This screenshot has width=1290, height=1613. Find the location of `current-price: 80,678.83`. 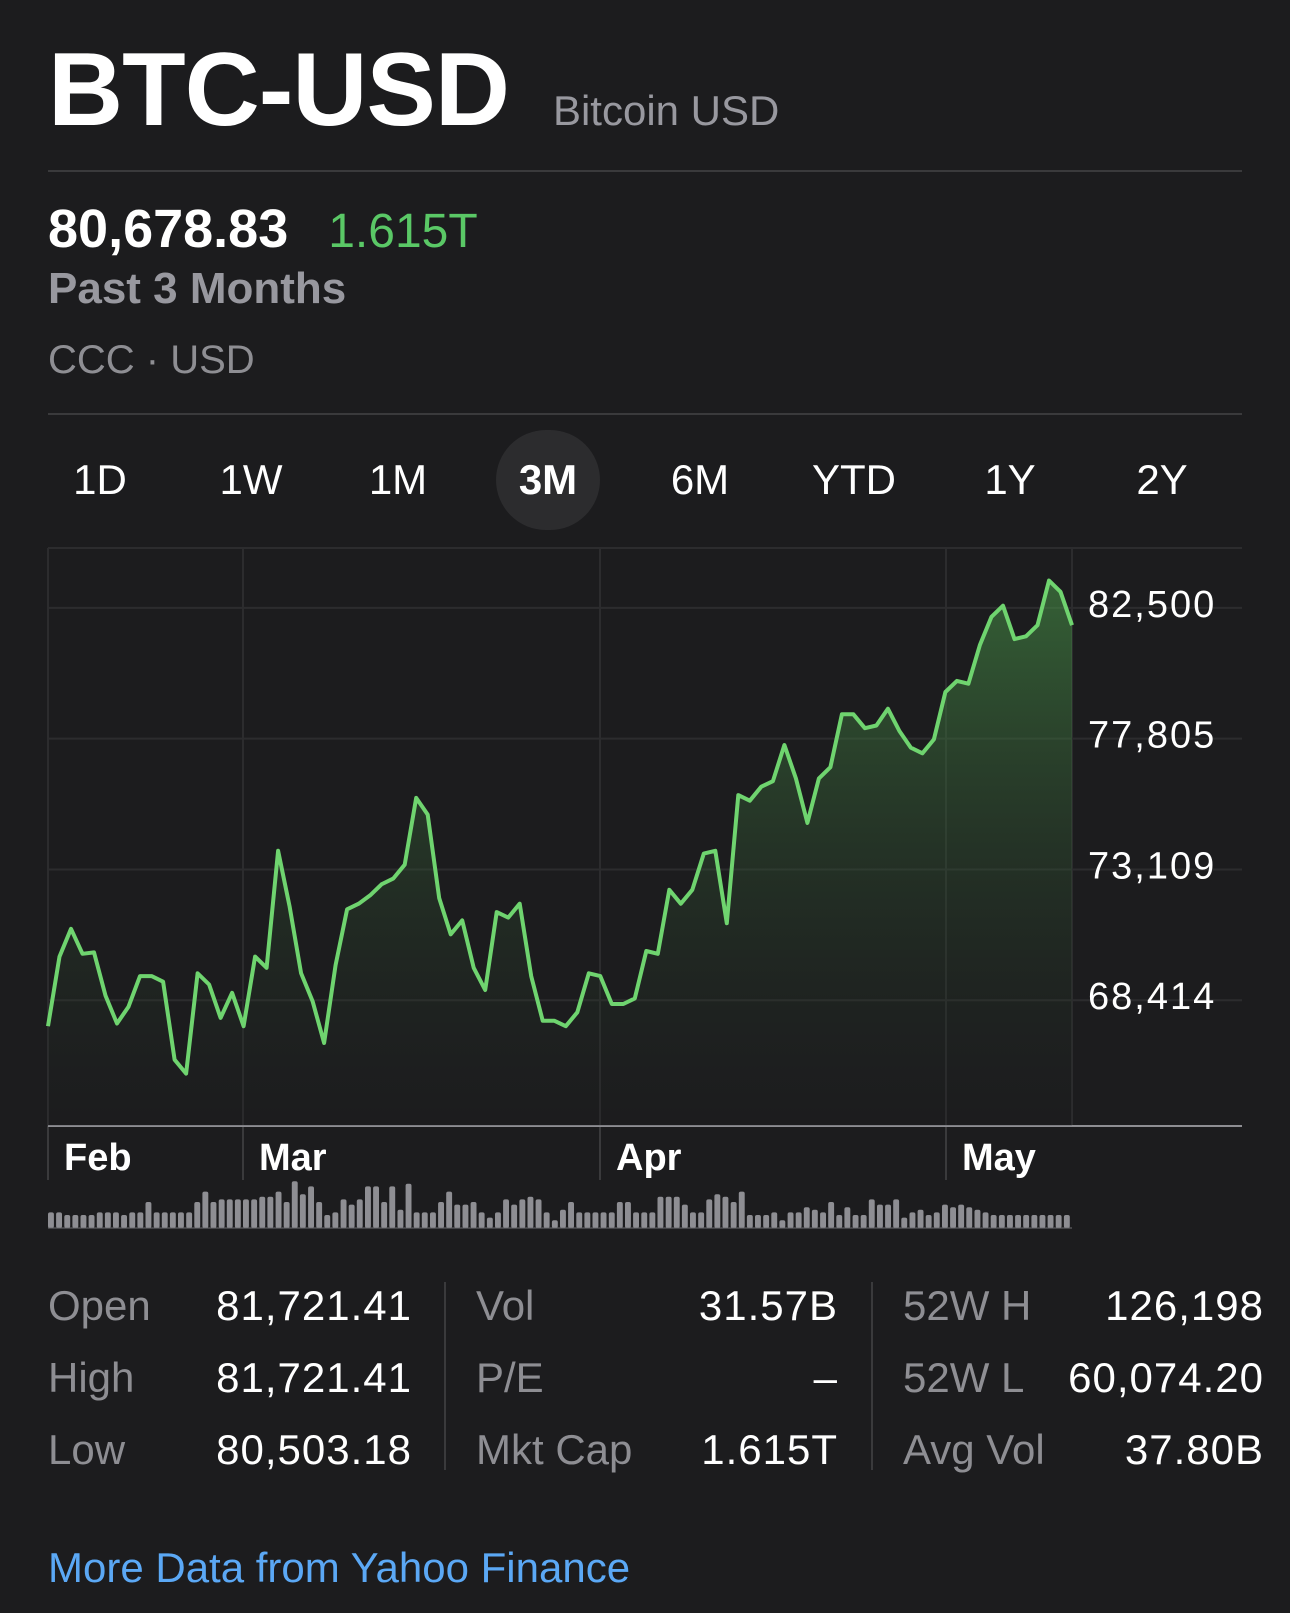

current-price: 80,678.83 is located at coordinates (168, 229).